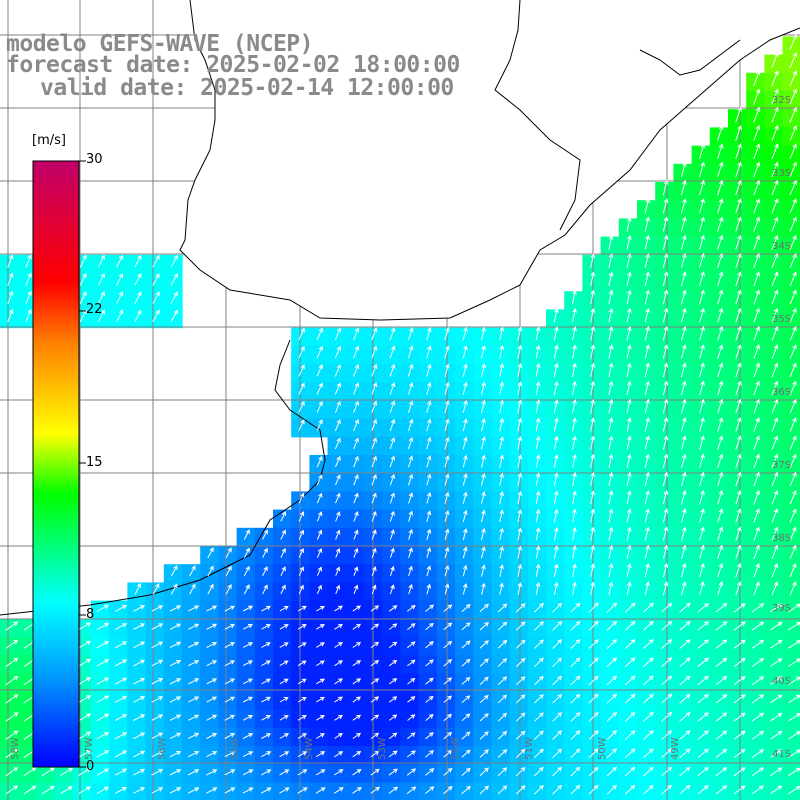 Image resolution: width=800 pixels, height=800 pixels. I want to click on lat-label: 33S, so click(781, 173).